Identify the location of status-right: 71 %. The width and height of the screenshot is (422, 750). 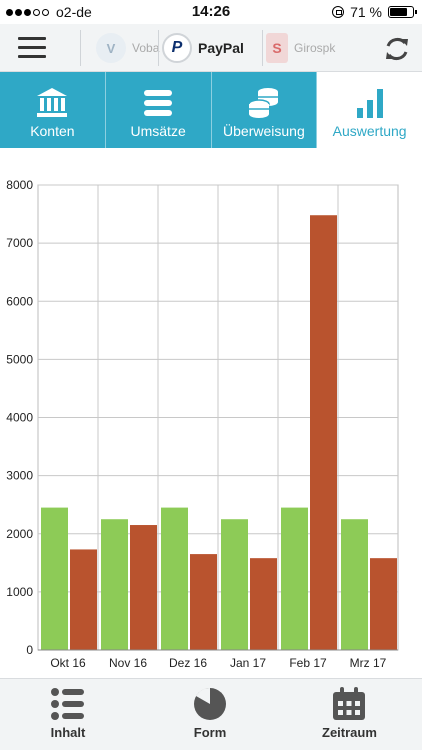
(374, 12).